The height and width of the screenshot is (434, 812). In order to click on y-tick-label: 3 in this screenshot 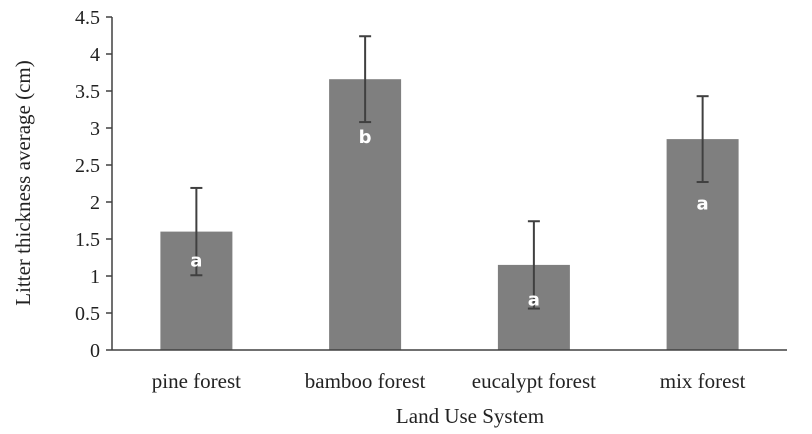, I will do `click(95, 129)`.